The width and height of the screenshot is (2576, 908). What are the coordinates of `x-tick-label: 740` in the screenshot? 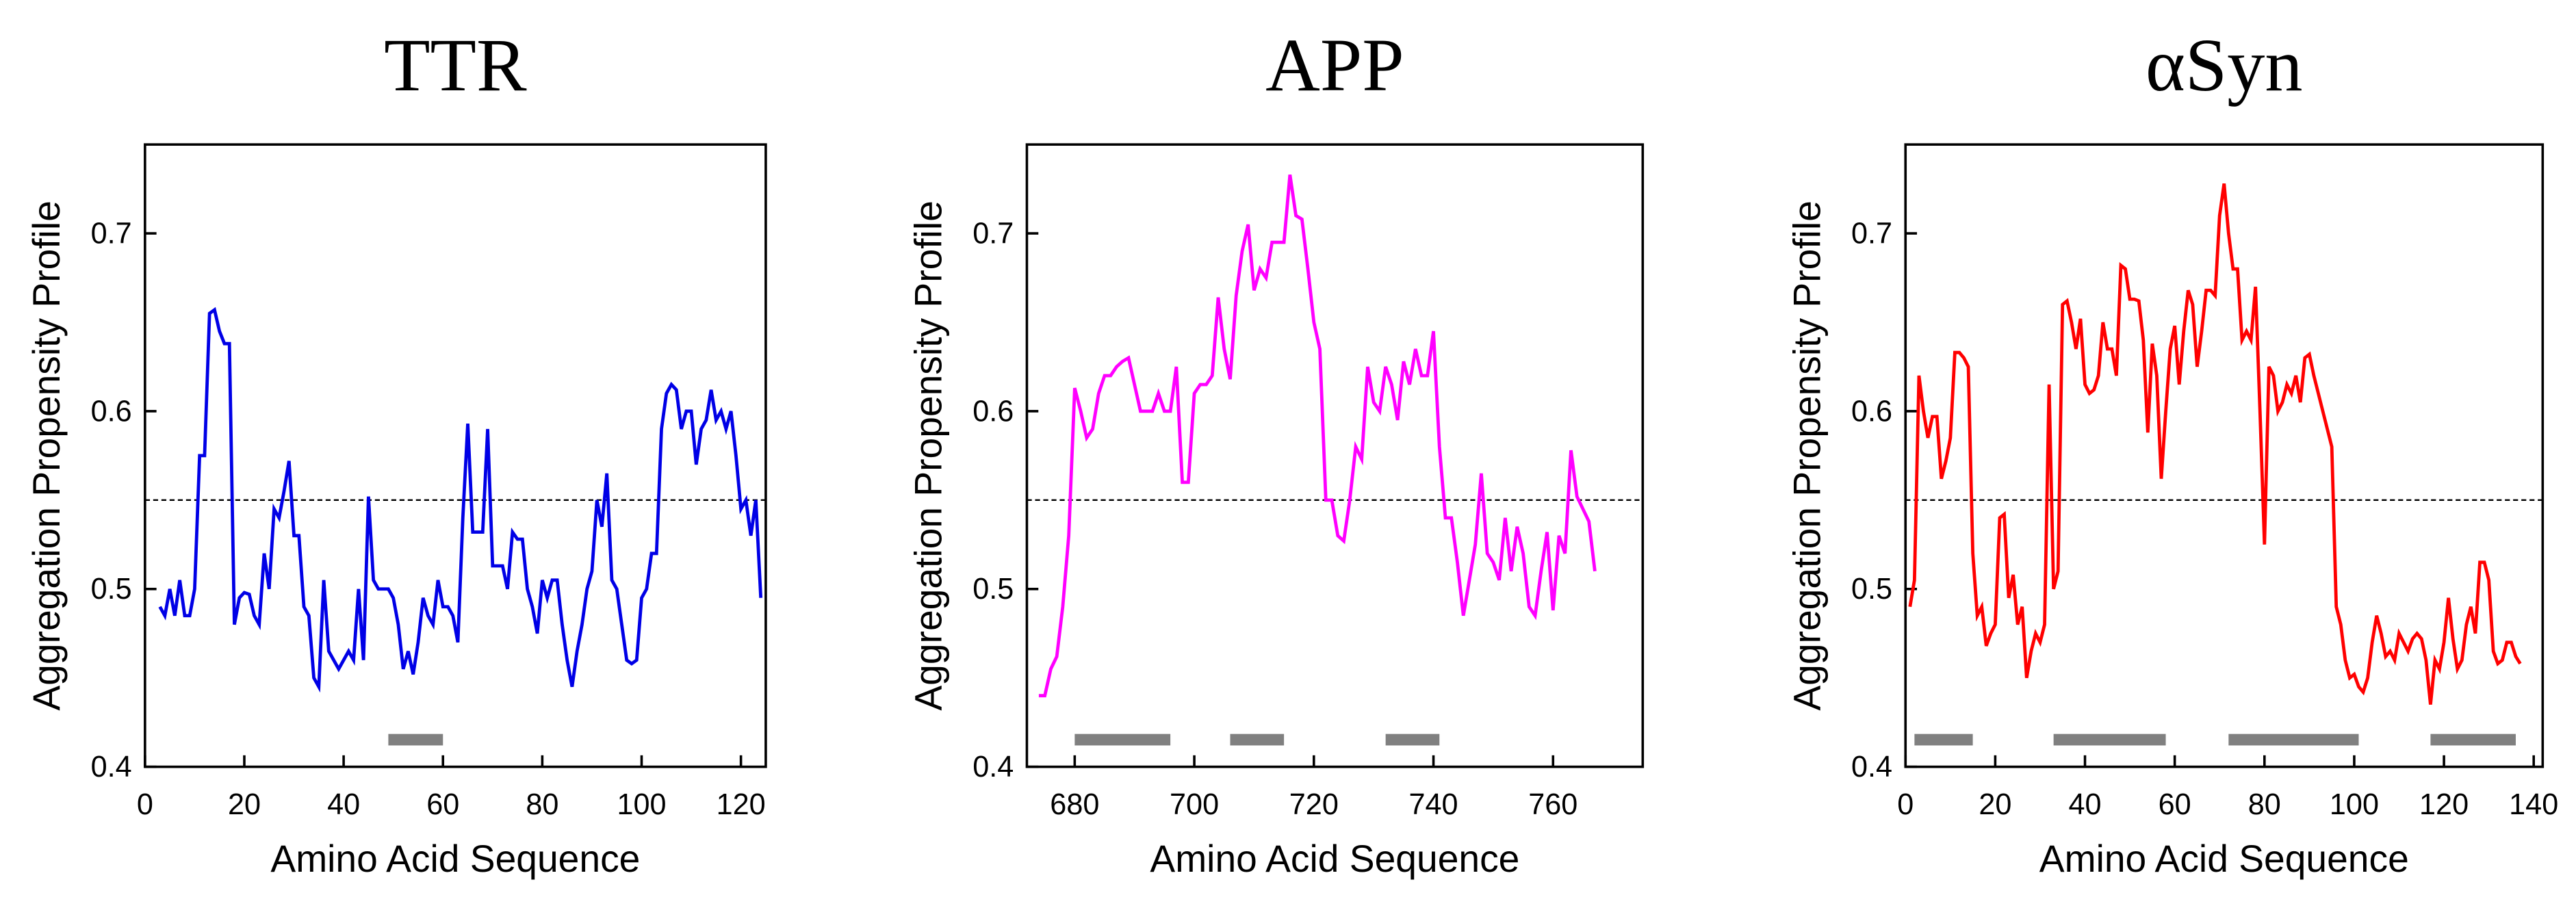 It's located at (1433, 804).